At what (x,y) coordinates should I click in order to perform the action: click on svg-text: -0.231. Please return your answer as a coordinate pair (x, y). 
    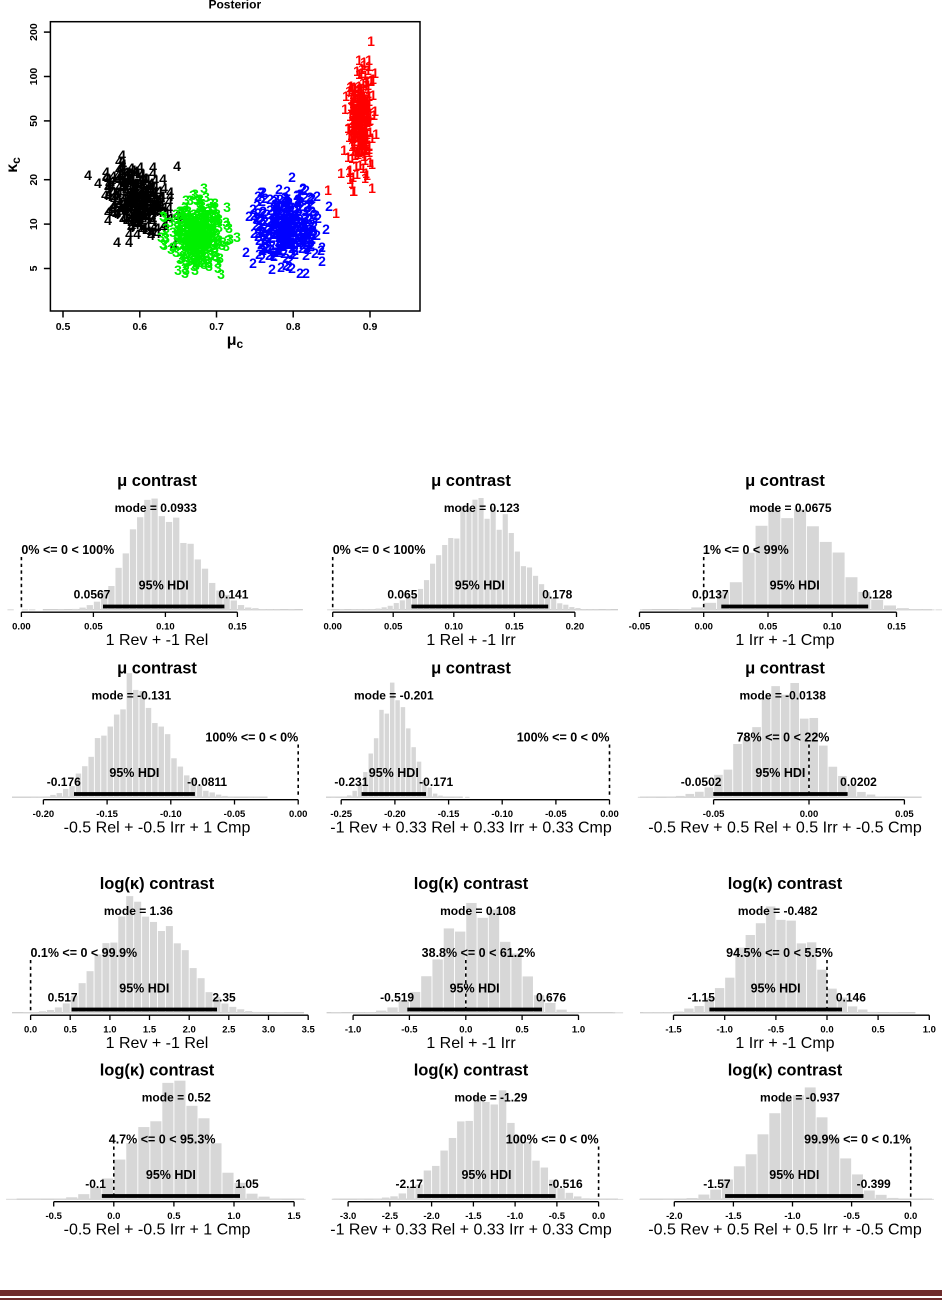
    Looking at the image, I should click on (351, 782).